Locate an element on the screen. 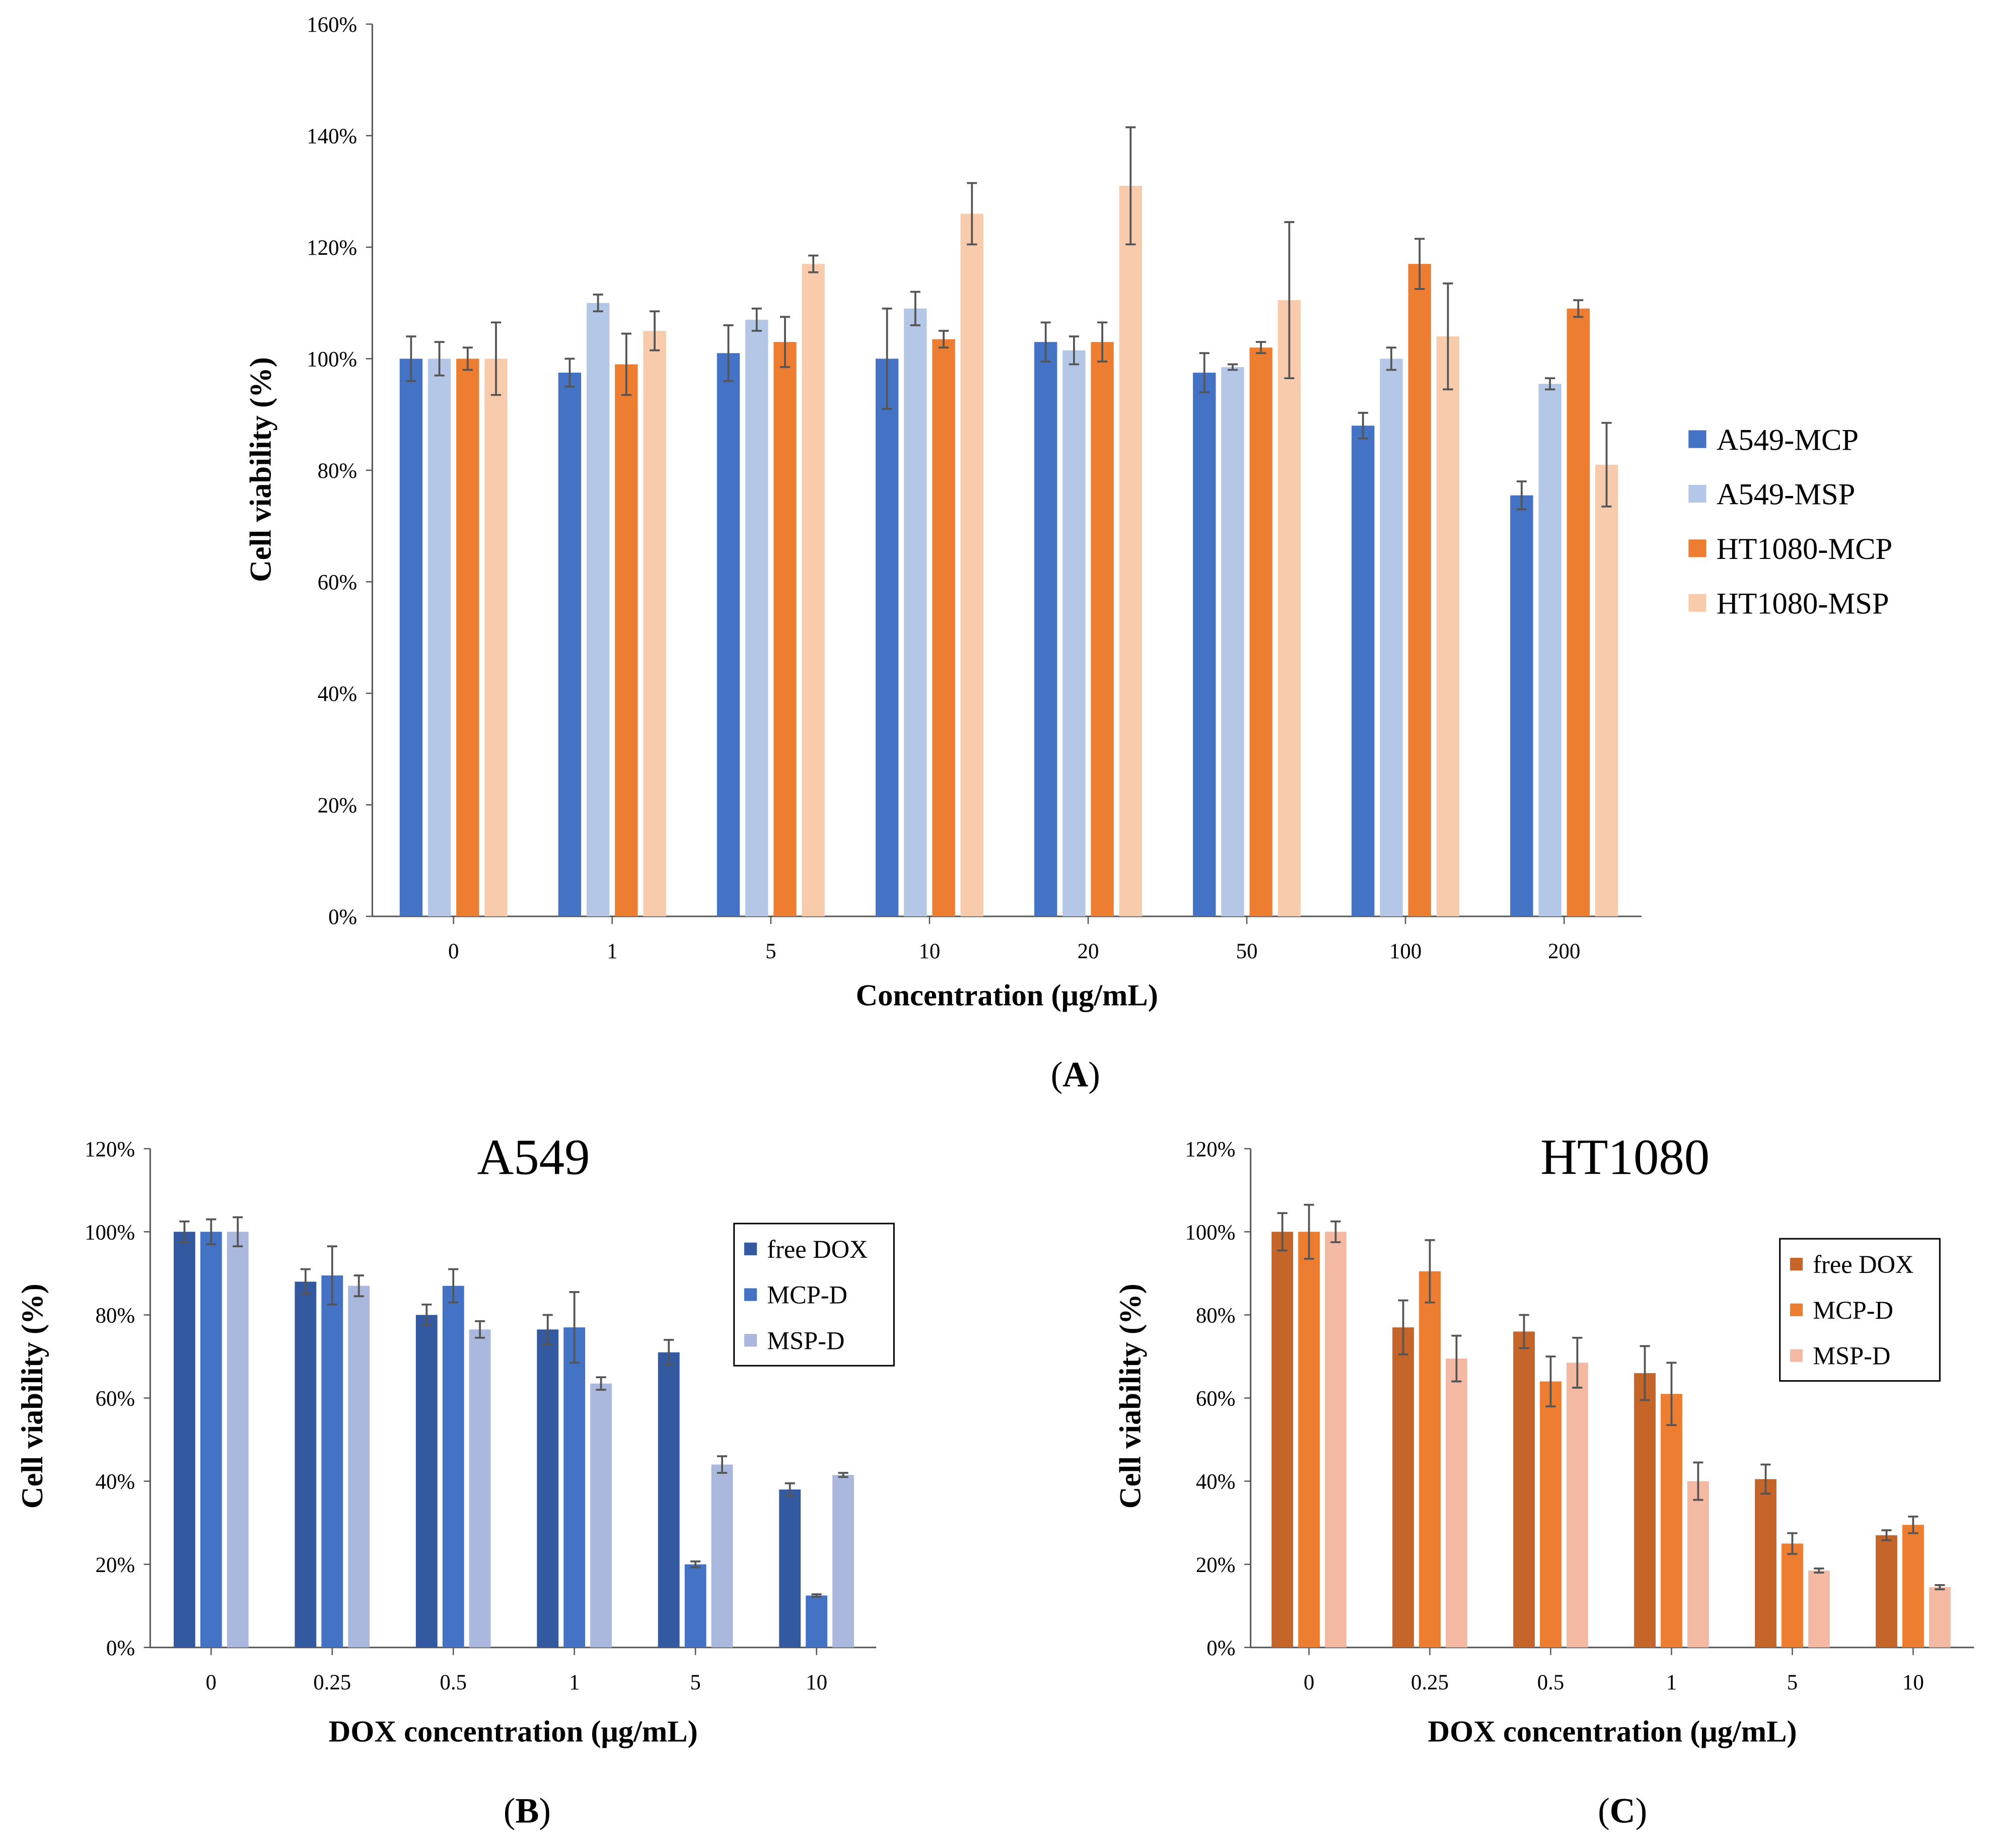  panel-label: (B) is located at coordinates (528, 1811).